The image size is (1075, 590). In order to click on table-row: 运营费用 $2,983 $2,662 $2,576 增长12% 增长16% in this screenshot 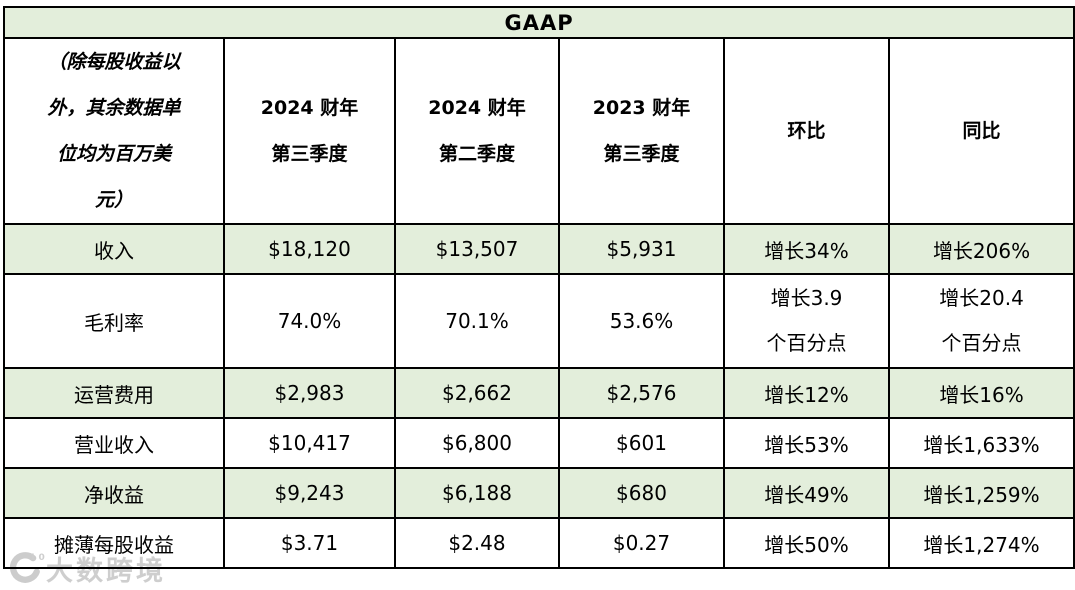, I will do `click(539, 393)`.